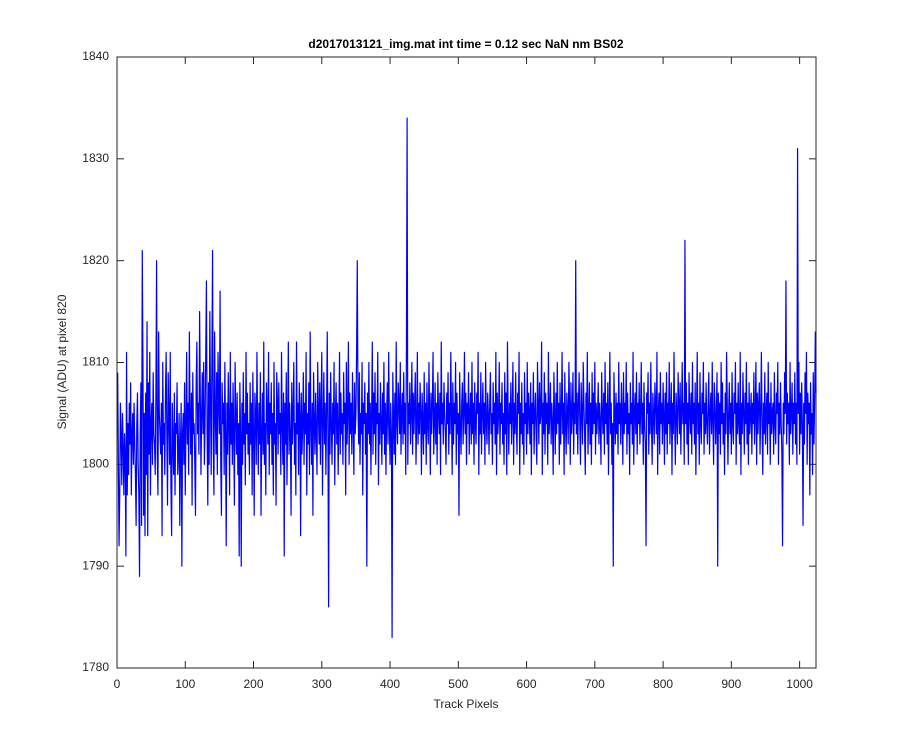 The height and width of the screenshot is (750, 900). I want to click on y-axis-label: Signal (ADU) at pixel 820, so click(62, 361).